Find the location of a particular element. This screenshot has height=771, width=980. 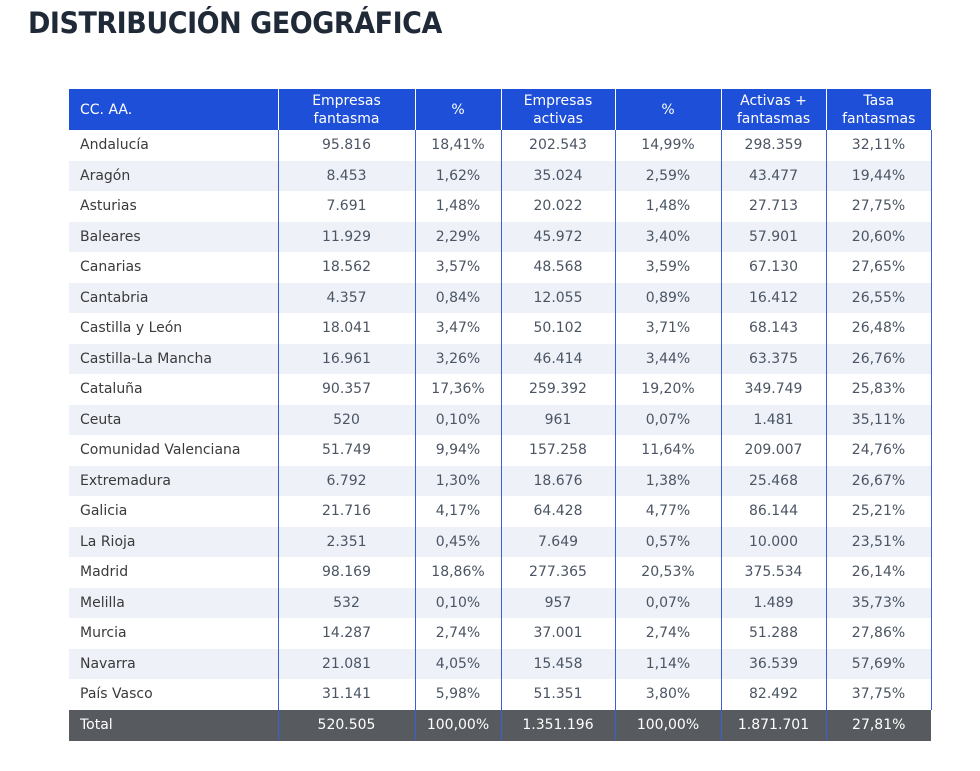

pct-activas-cell: 14,99% is located at coordinates (668, 145).